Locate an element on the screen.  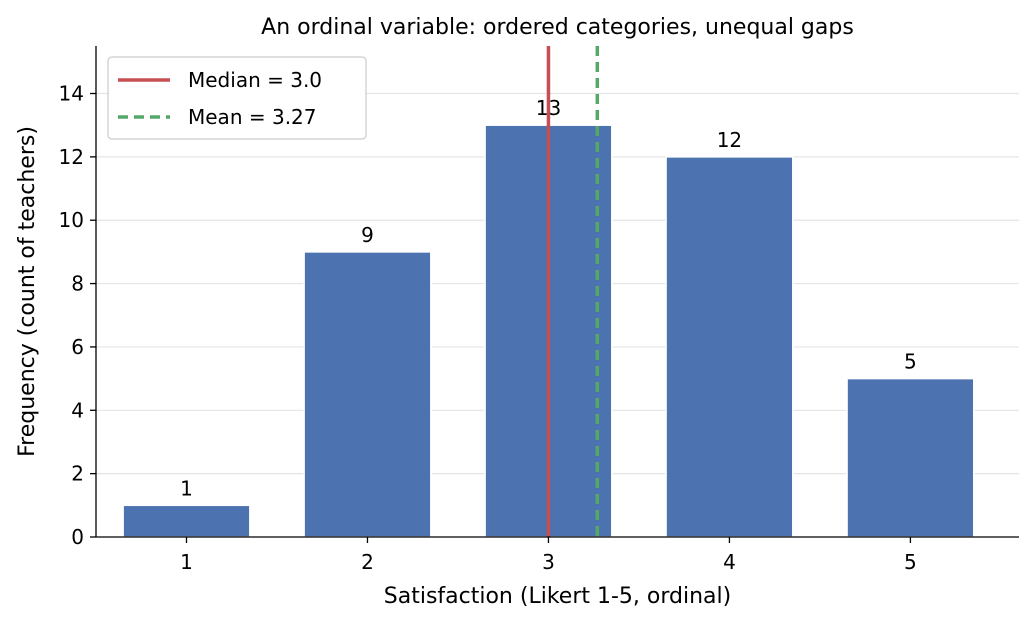
legend: Median = 3.0 Mean = 3.27 is located at coordinates (237, 98).